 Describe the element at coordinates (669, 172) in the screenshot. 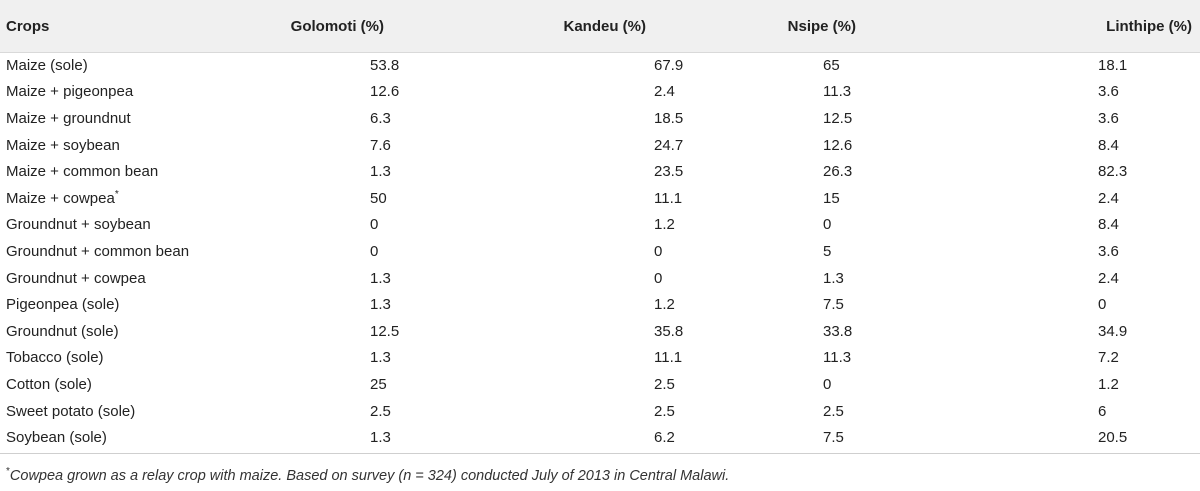

I see `value-cell-kandeu: 23.5` at that location.